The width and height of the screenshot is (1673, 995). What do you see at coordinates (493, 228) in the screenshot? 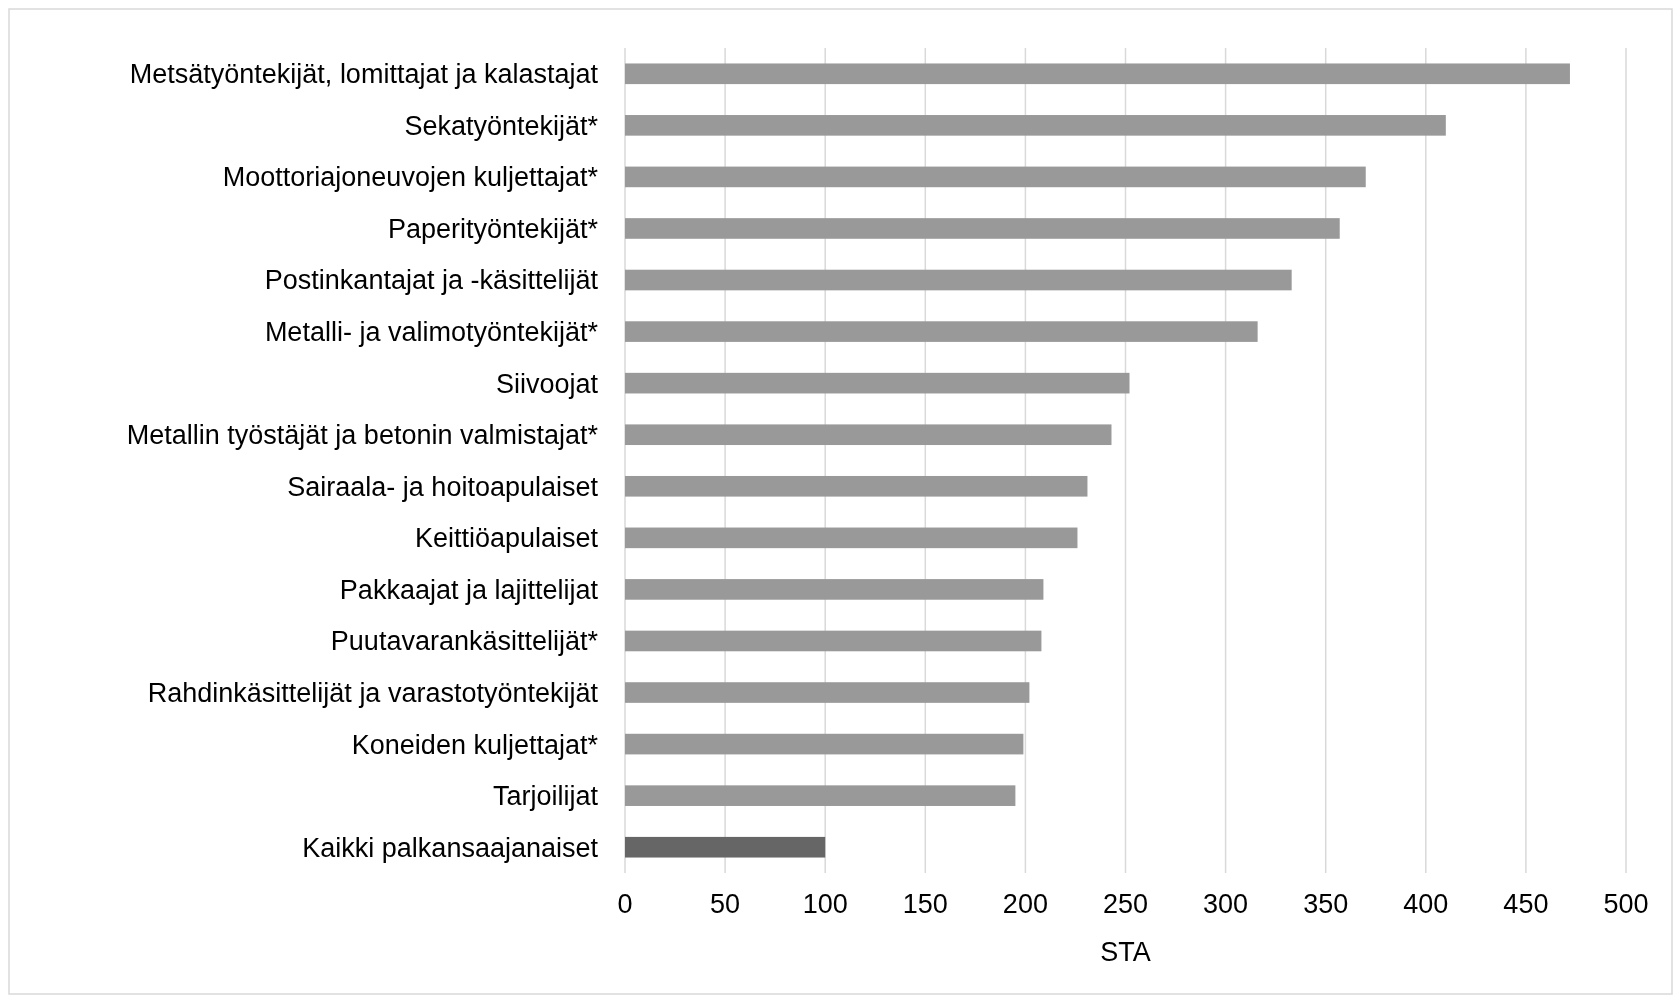
I see `y-tick-label: Paperityöntekijät*` at bounding box center [493, 228].